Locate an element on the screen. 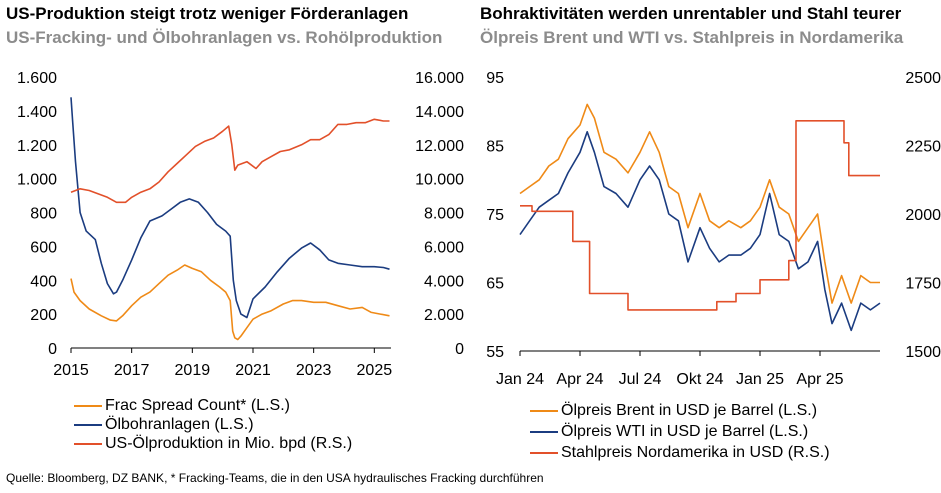  left-y-right-tick-label: 16.000 is located at coordinates (439, 78).